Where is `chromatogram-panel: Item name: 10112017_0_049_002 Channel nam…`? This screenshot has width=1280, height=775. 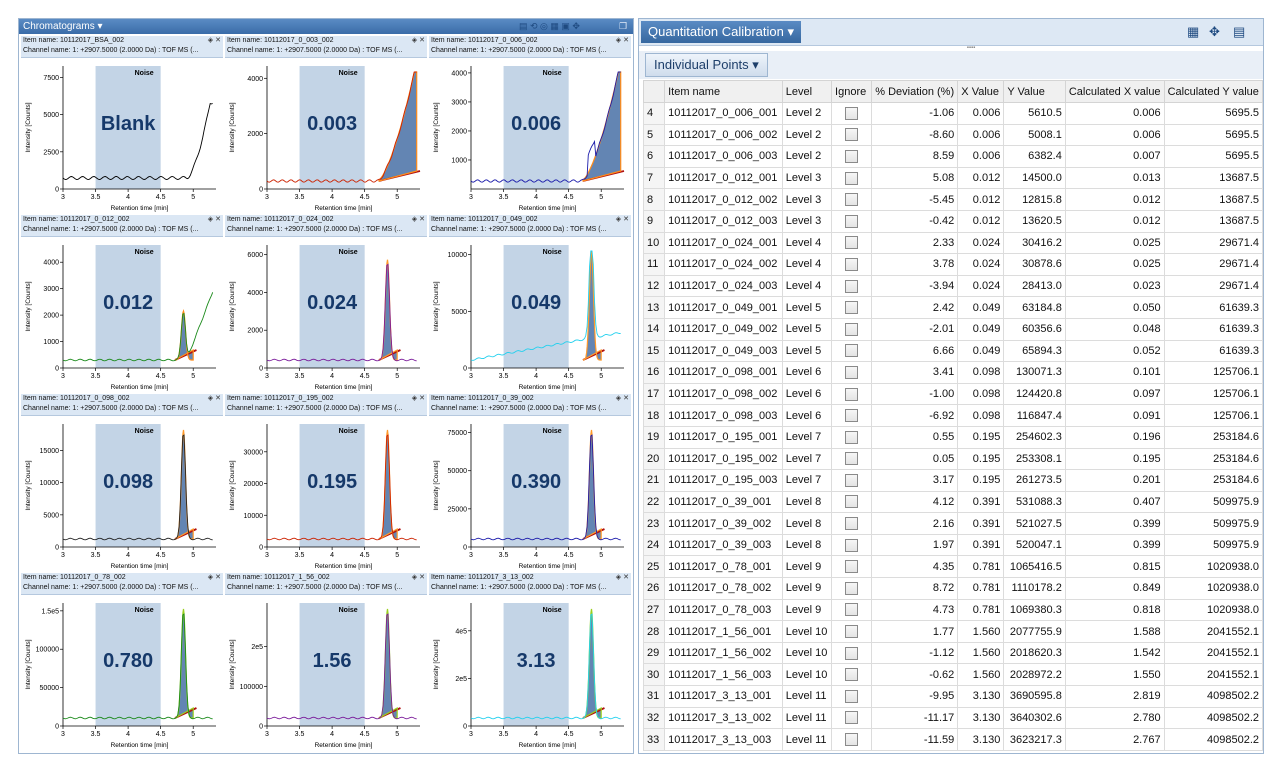
chromatogram-panel: Item name: 10112017_0_049_002 Channel nam… is located at coordinates (530, 305).